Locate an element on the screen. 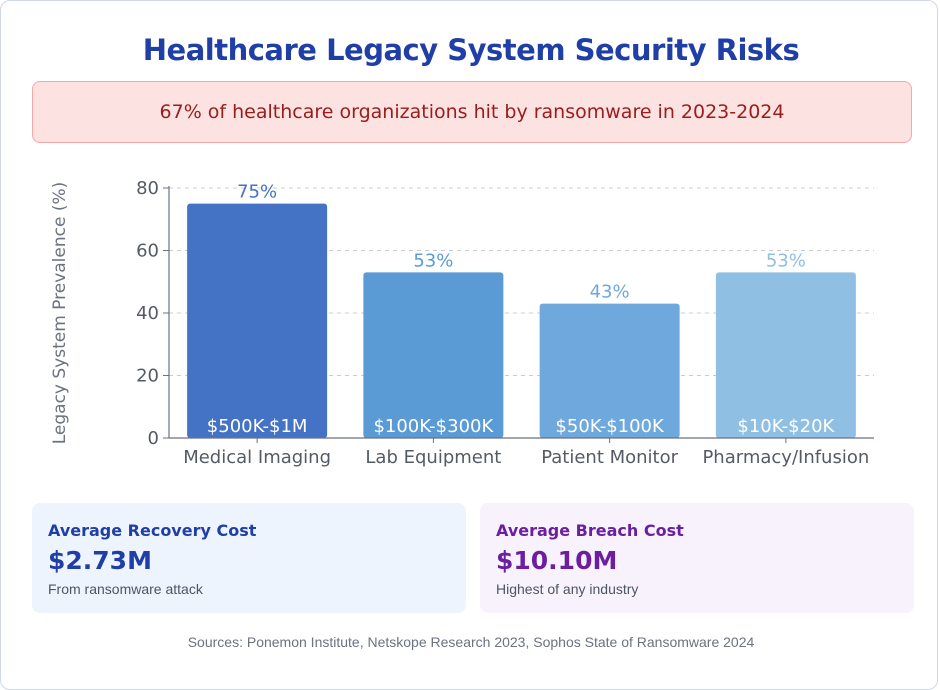 This screenshot has height=690, width=940. bar-value-label: 75% is located at coordinates (257, 192).